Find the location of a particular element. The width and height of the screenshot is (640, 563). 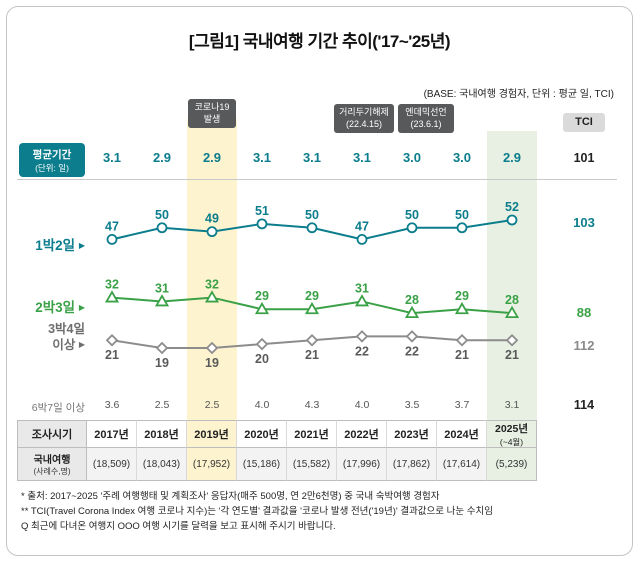

year-cell-2025-line2: (~4월) is located at coordinates (511, 441).